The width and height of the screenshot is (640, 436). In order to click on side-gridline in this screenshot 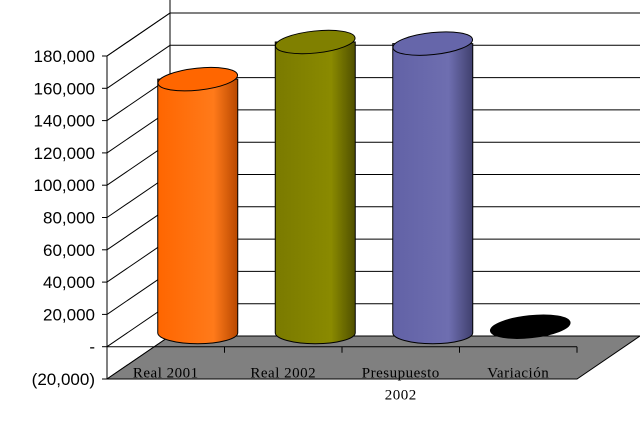, I will do `click(138, 66)`.